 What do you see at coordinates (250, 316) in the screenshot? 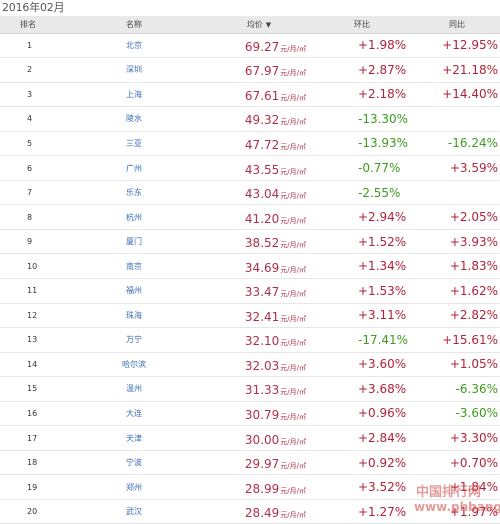
I see `table-row: 12 珠海 32.41元/月/㎡ +3.11% +2.82%` at bounding box center [250, 316].